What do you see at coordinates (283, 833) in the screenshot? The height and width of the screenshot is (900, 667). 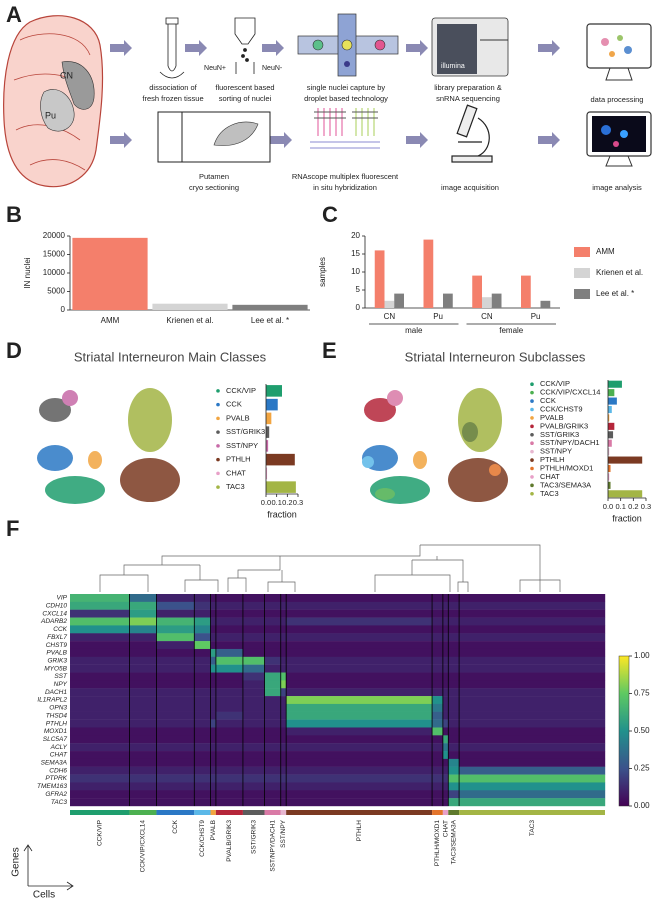 I see `column-label: SST/NPY` at bounding box center [283, 833].